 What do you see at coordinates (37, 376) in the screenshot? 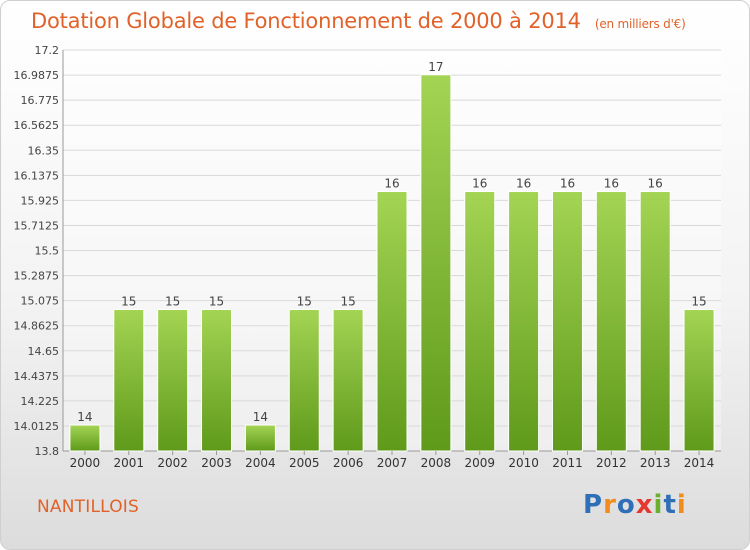
I see `y-tick-label: 14.4375` at bounding box center [37, 376].